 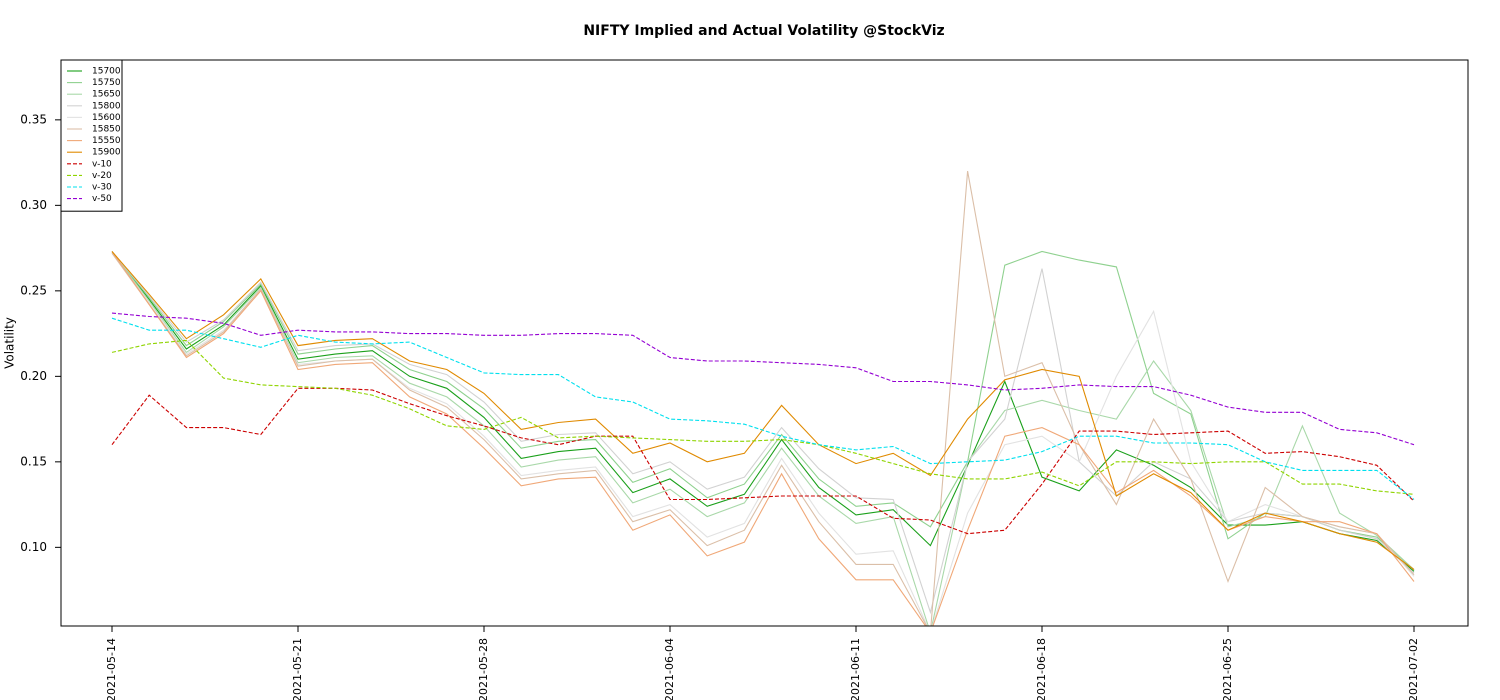 I want to click on legend-label: 15650, so click(x=106, y=95).